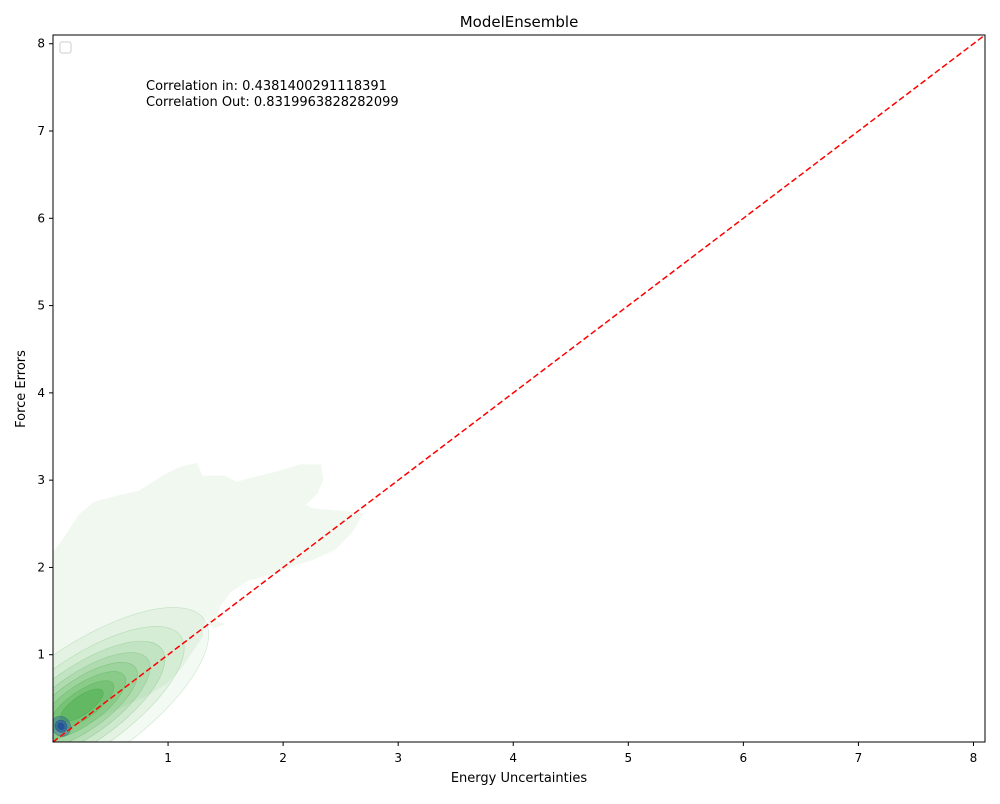  Describe the element at coordinates (21, 389) in the screenshot. I see `y-axis-label: Force Errors` at that location.